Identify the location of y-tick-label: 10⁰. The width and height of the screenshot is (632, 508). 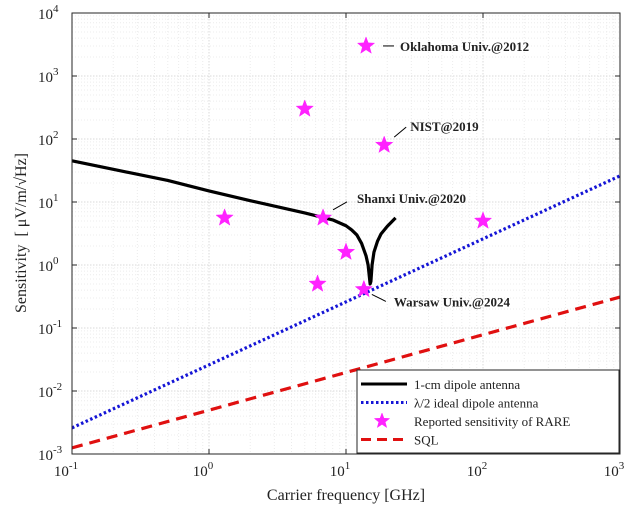
(48, 265).